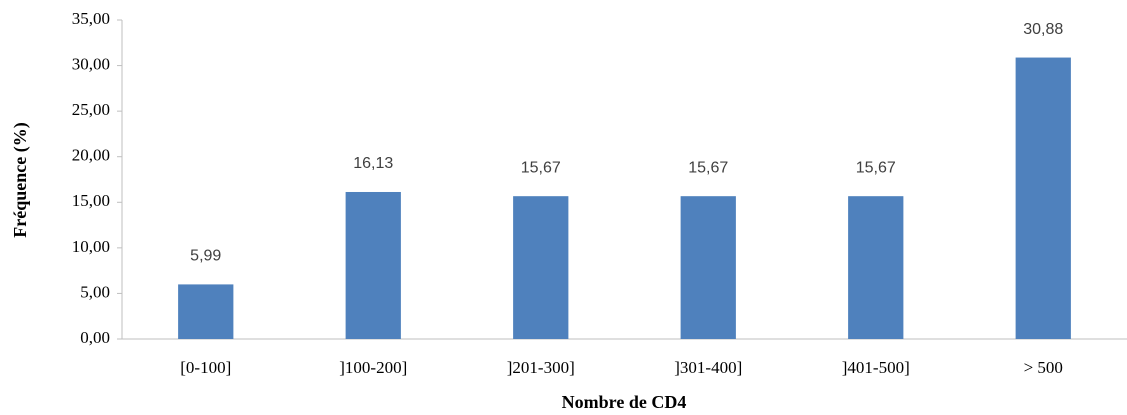 Image resolution: width=1127 pixels, height=415 pixels. What do you see at coordinates (95, 291) in the screenshot?
I see `y-tick-label: 5,00` at bounding box center [95, 291].